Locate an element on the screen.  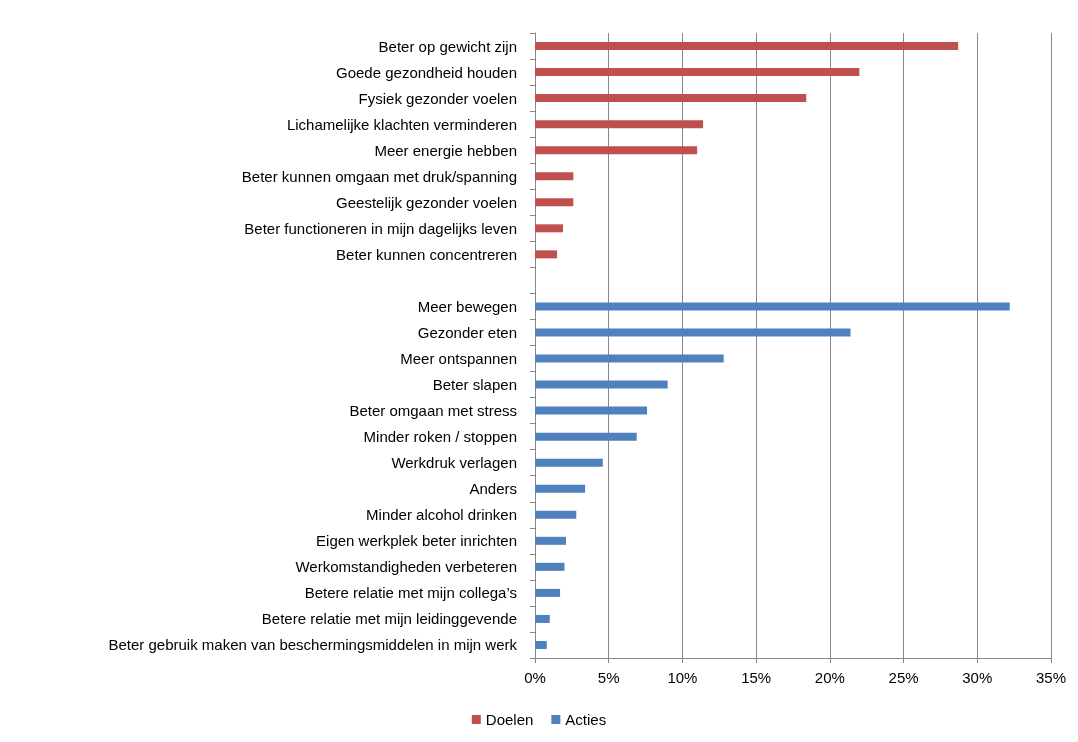
y-tick-label: Beter kunnen omgaan met druk/spanning is located at coordinates (379, 176).